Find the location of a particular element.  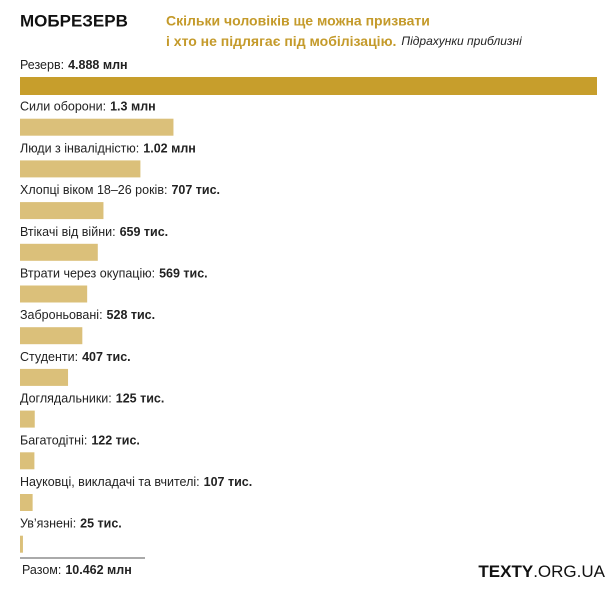

source-part: TEXTY is located at coordinates (505, 571).